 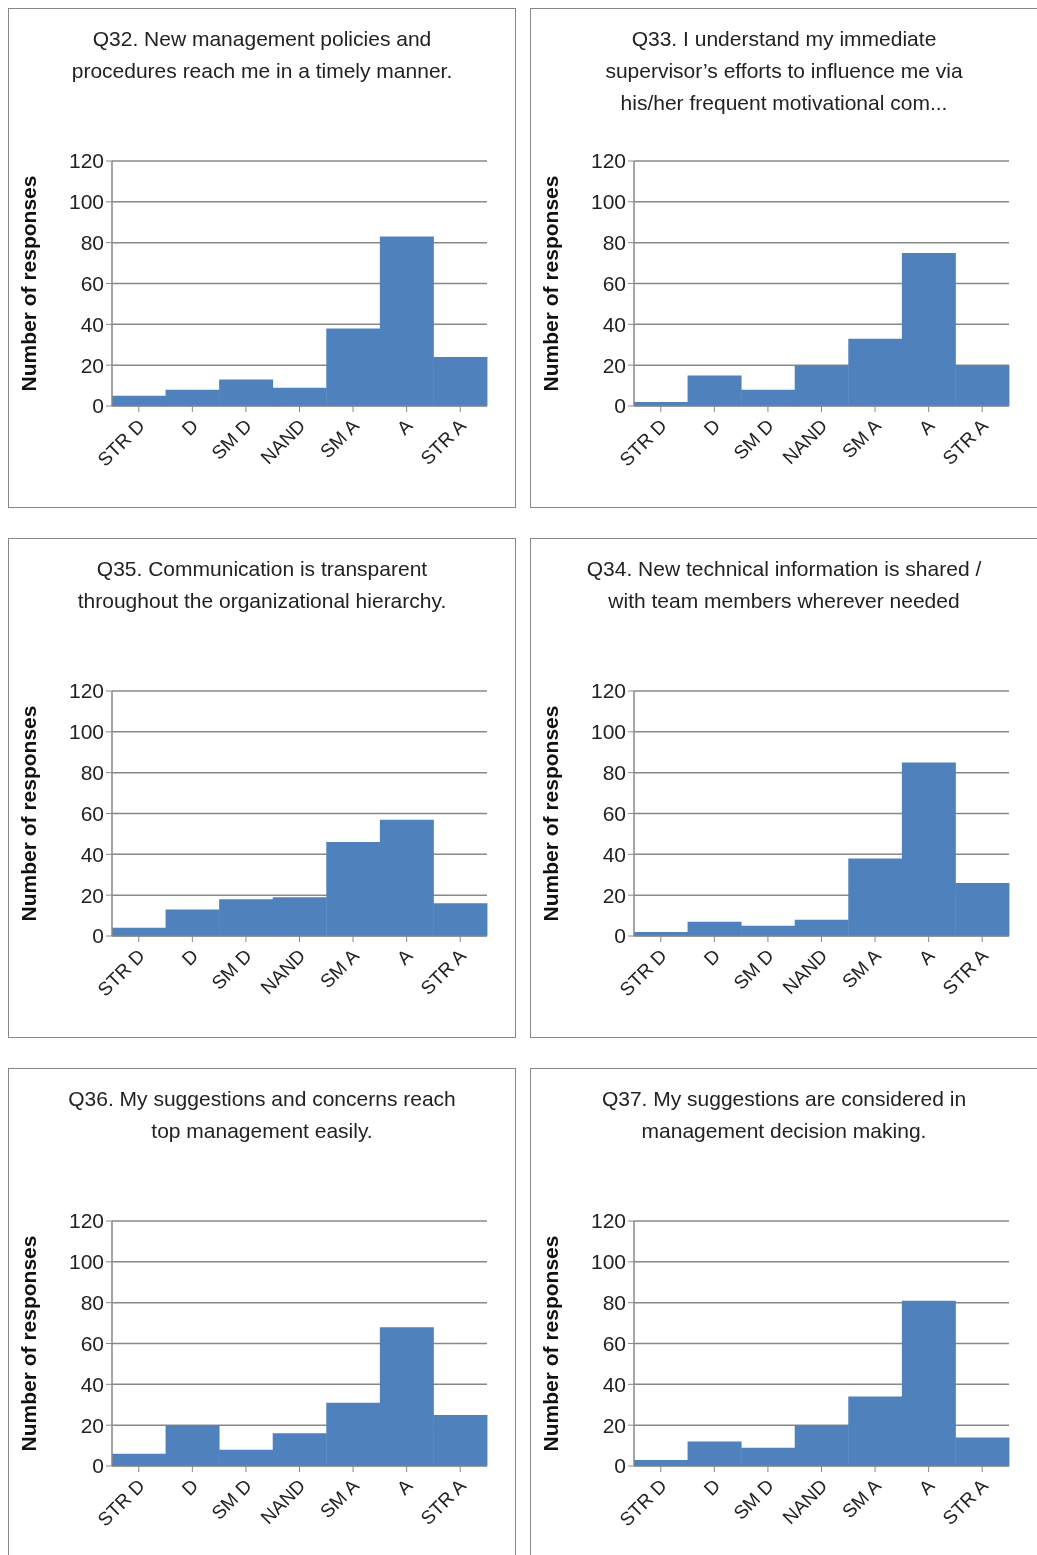 What do you see at coordinates (784, 1114) in the screenshot?
I see `chart-title: Q37. My suggestions are considered in management decision making.` at bounding box center [784, 1114].